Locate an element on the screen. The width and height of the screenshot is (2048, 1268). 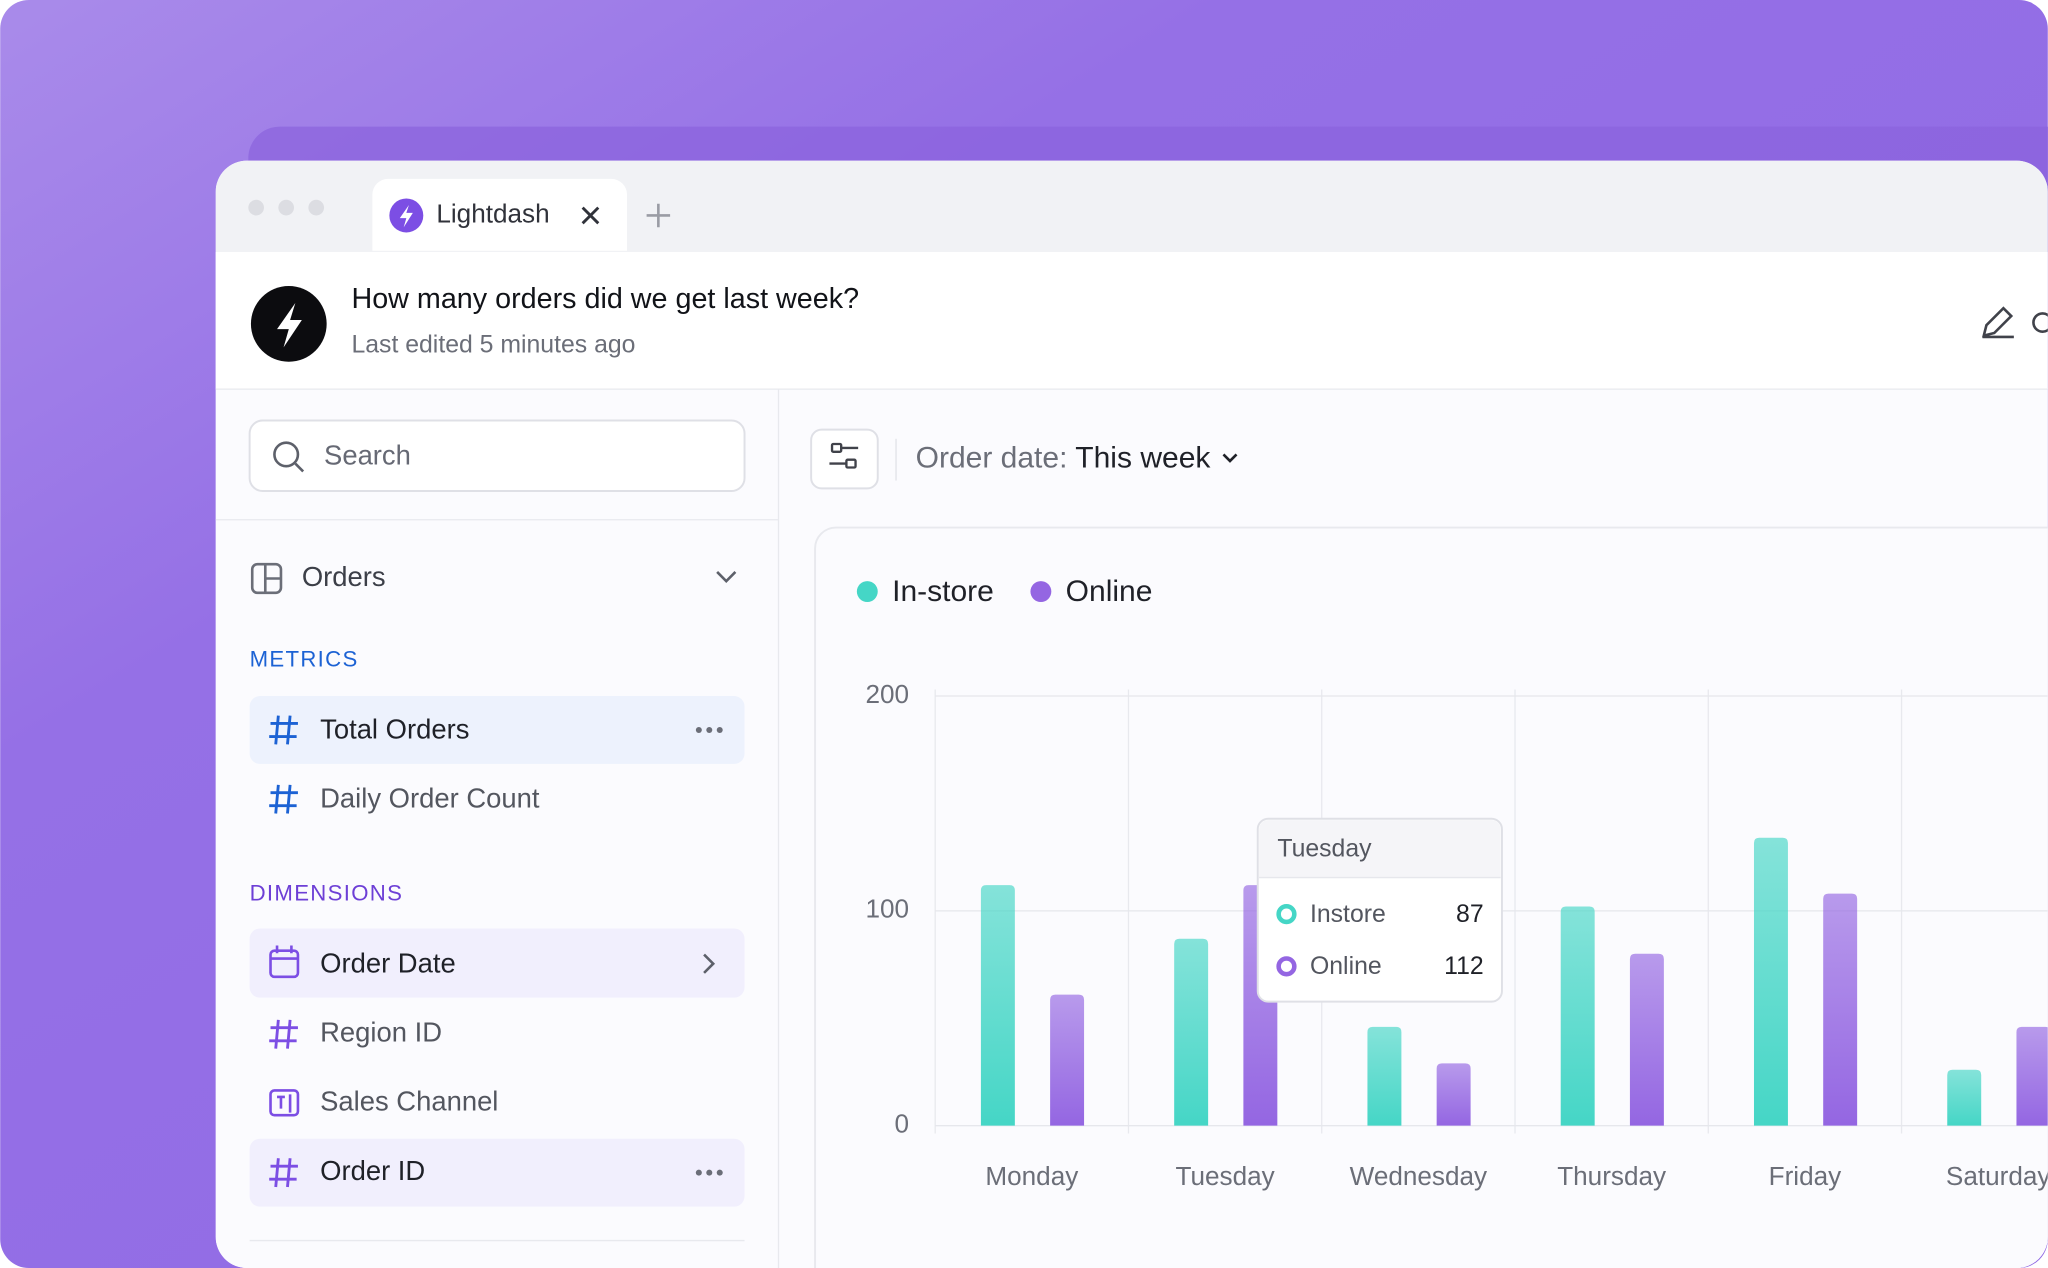
x-tick-label: Monday is located at coordinates (1031, 1176).